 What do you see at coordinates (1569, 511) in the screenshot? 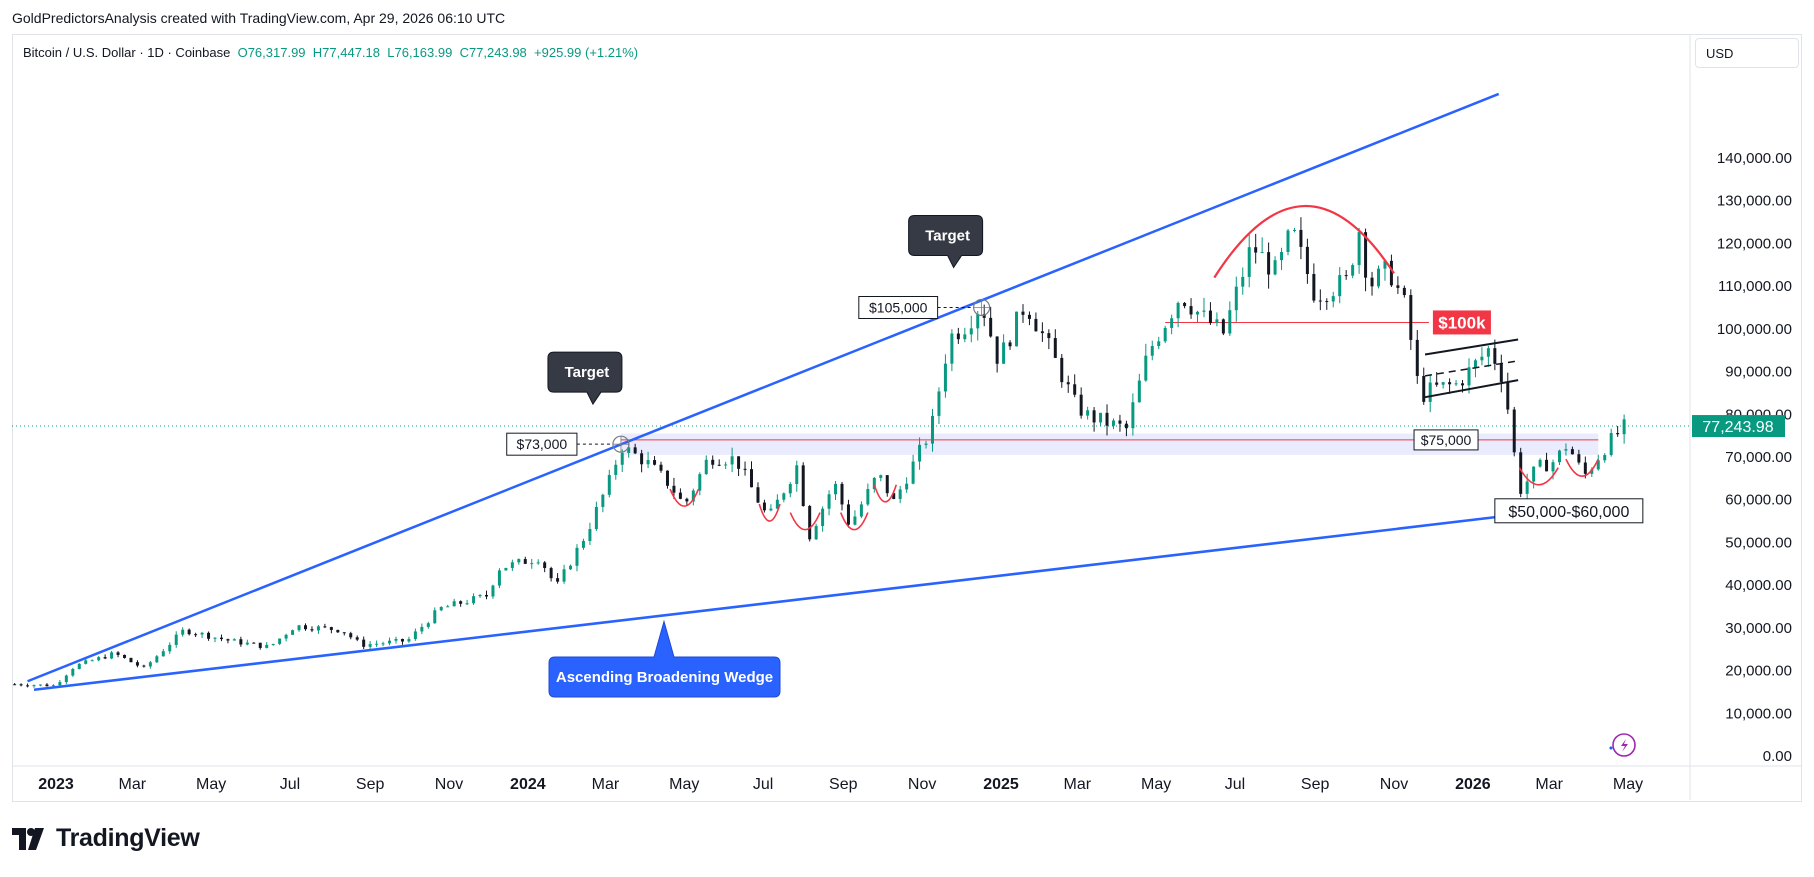
I see `price-range-label-box` at bounding box center [1569, 511].